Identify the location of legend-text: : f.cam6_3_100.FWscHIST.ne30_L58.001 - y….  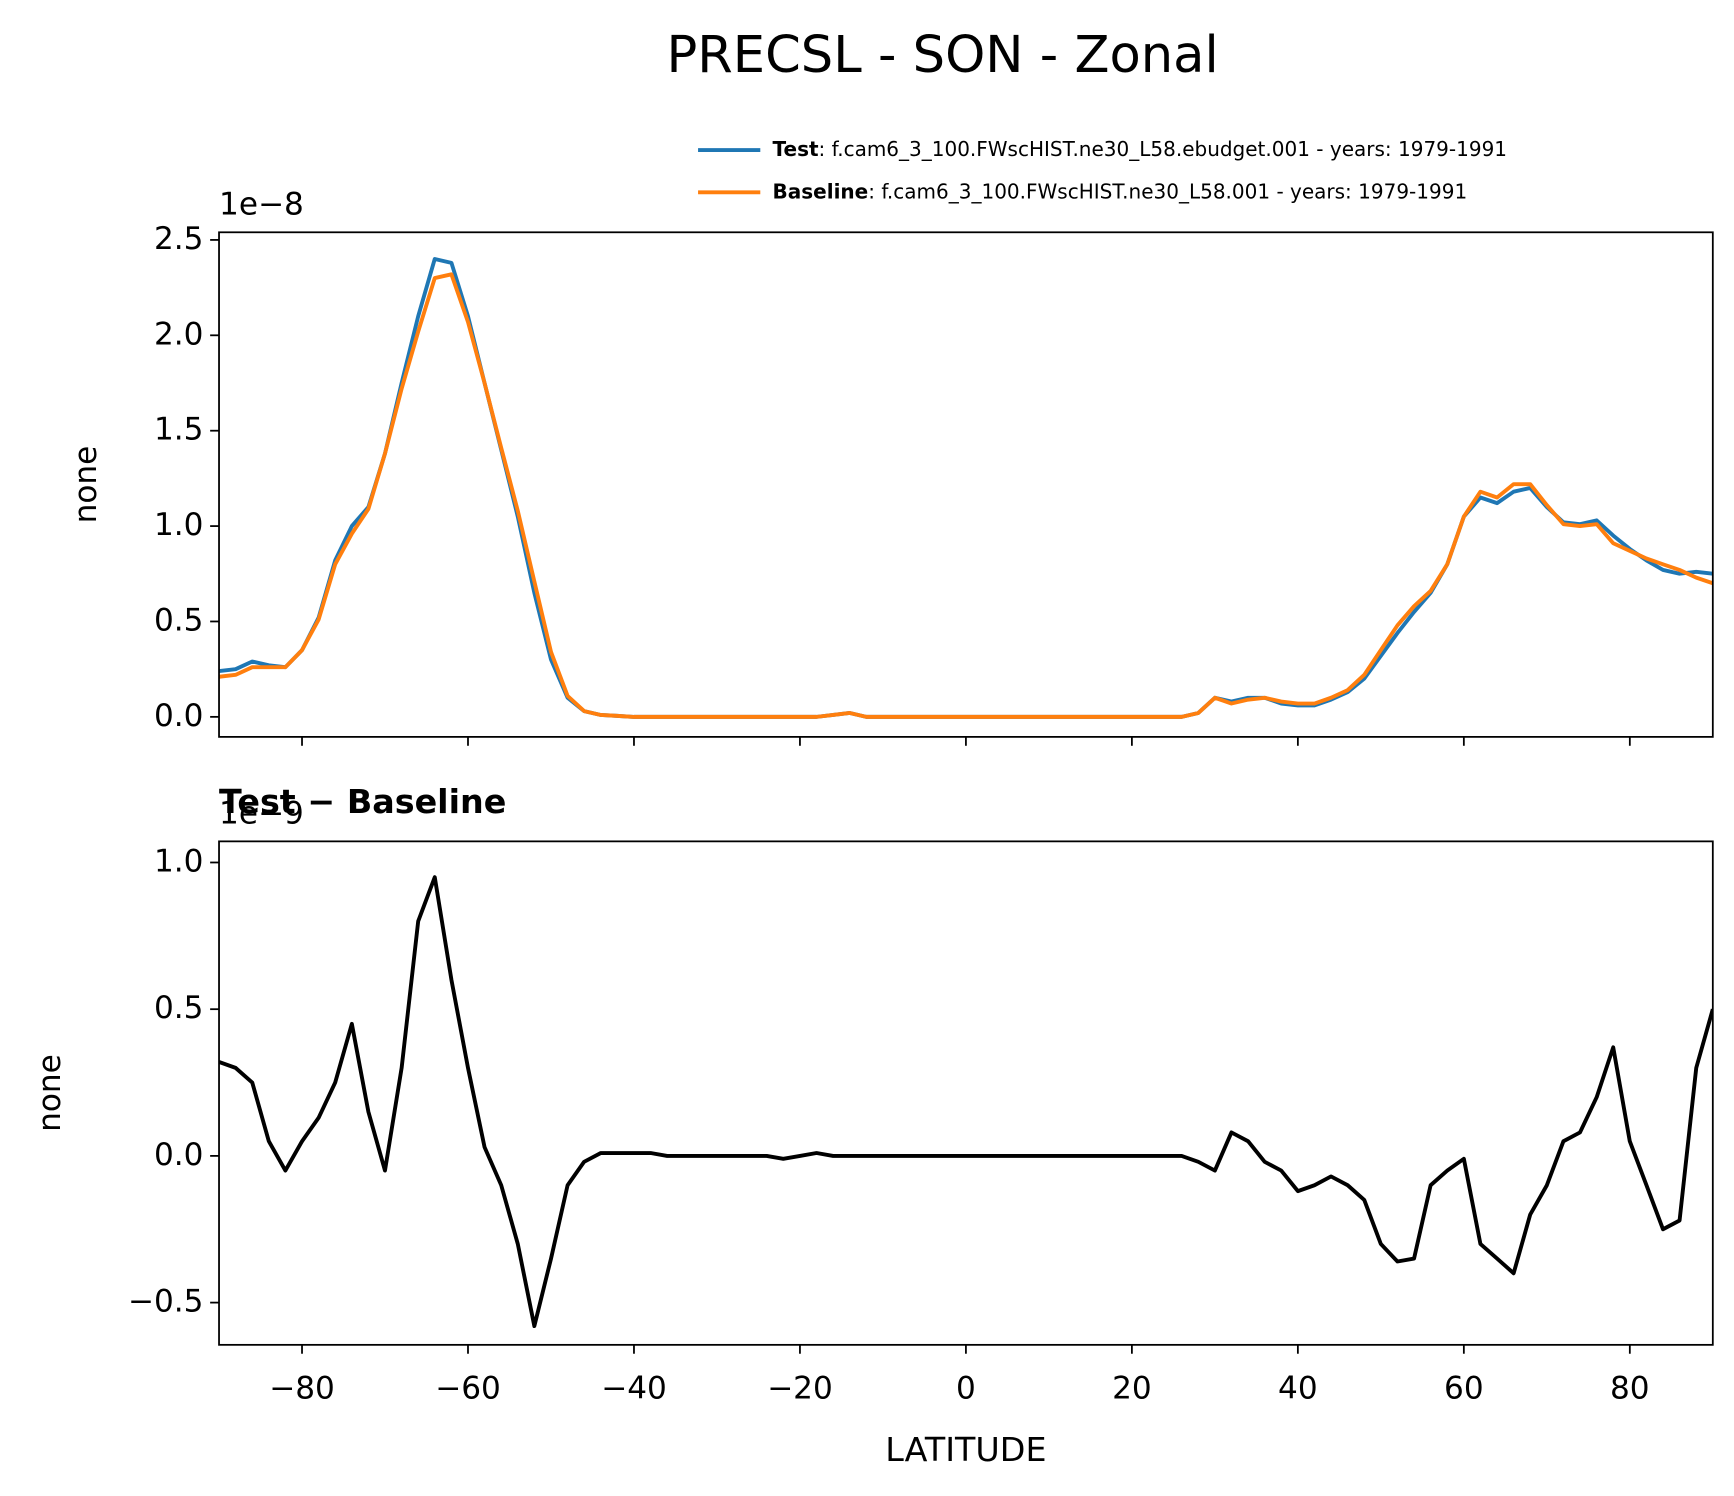
(1167, 191).